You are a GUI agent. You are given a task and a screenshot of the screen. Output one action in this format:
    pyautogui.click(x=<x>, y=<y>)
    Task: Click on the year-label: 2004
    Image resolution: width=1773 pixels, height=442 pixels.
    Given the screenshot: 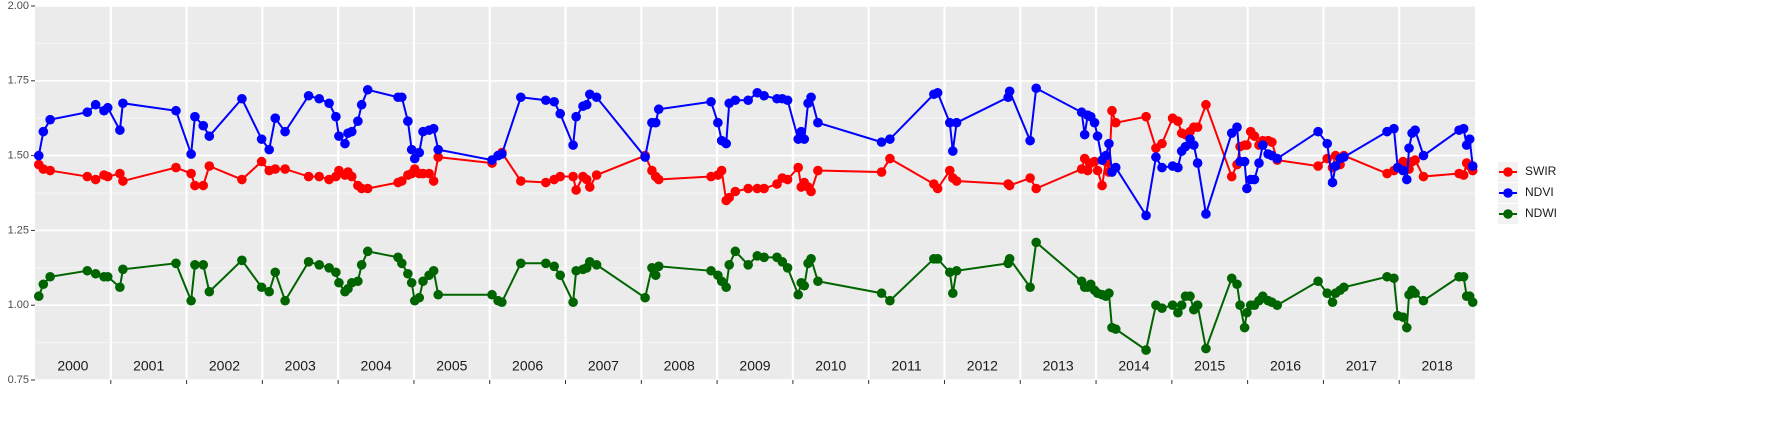 What is the action you would take?
    pyautogui.click(x=375, y=366)
    